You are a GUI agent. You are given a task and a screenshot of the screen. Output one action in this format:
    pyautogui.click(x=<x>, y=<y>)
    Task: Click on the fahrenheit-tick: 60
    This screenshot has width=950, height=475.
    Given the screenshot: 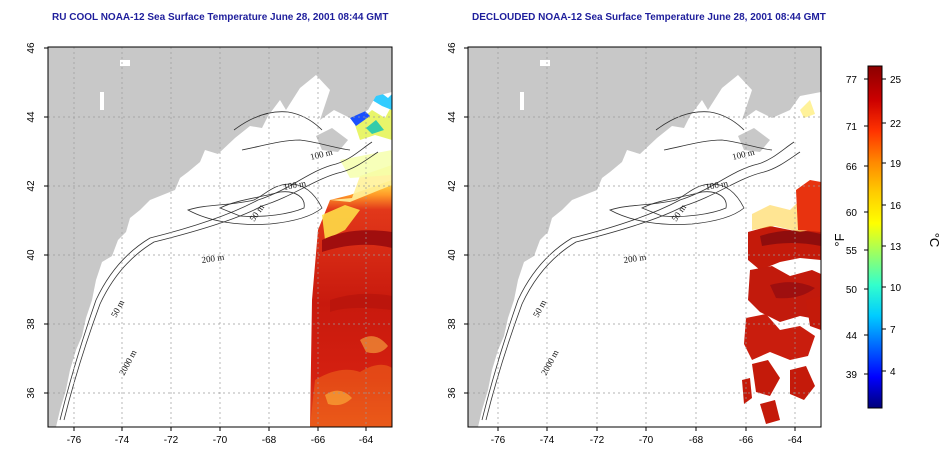 What is the action you would take?
    pyautogui.click(x=852, y=213)
    